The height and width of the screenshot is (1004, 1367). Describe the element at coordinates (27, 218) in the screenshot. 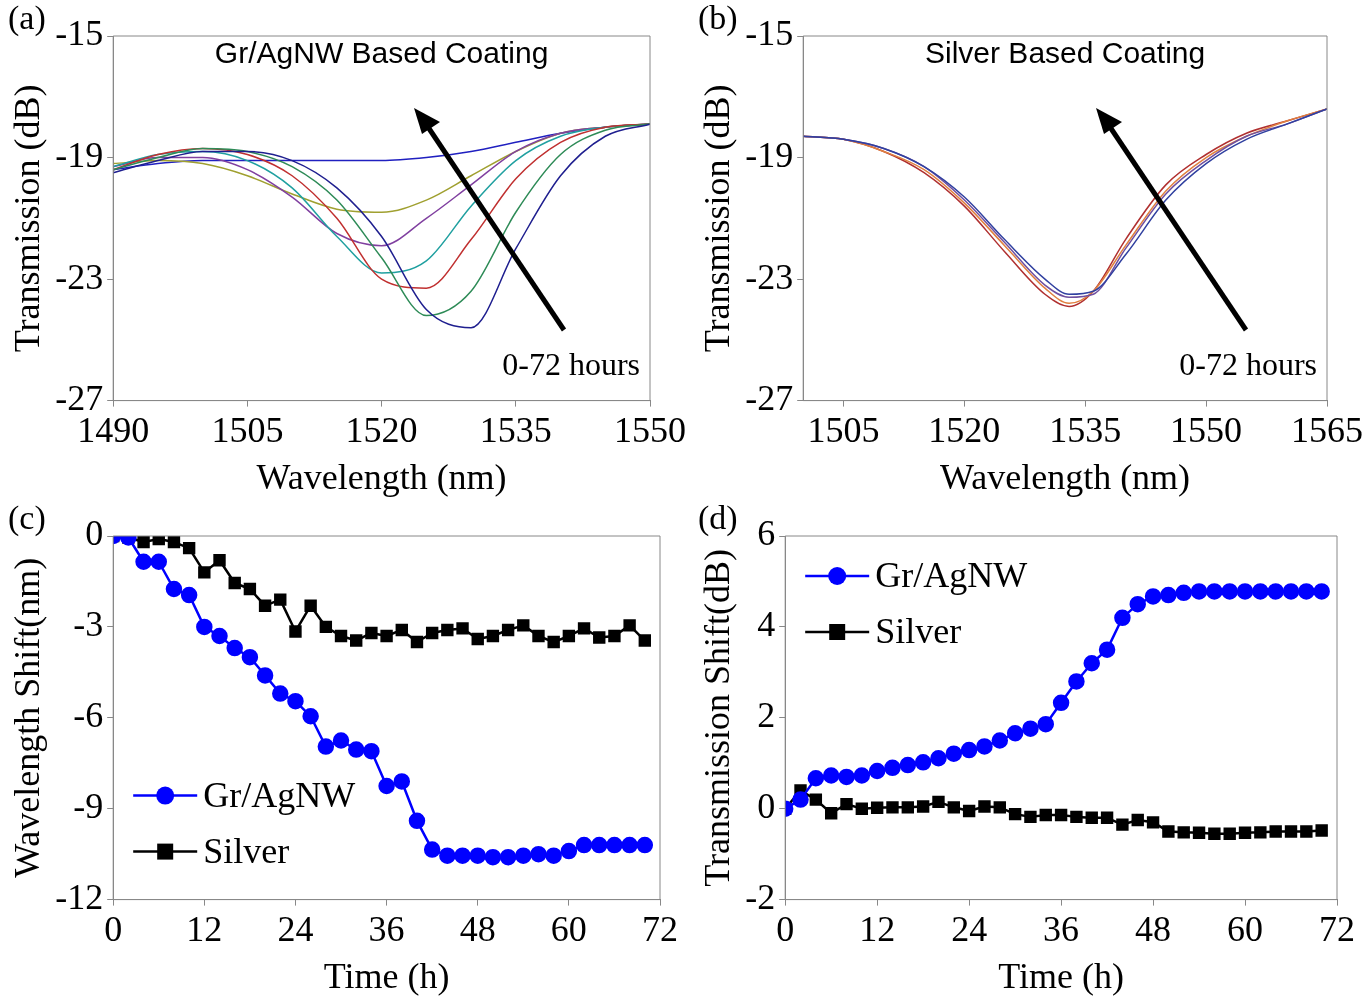

I see `y-axis-title: Transmission (dB)` at that location.